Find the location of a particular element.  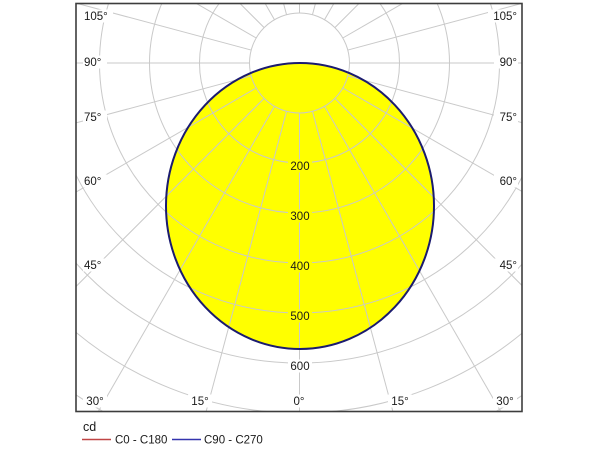

angle-label: 0° is located at coordinates (299, 402).